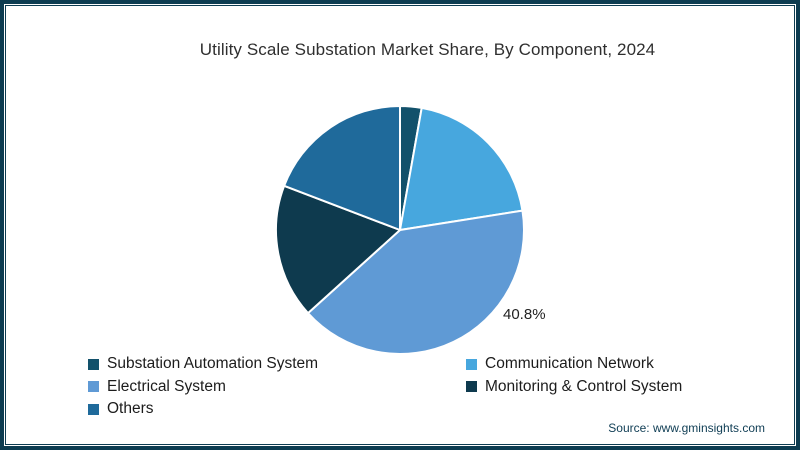 This screenshot has height=450, width=800. Describe the element at coordinates (461, 168) in the screenshot. I see `pie-slice-communication-network` at that location.